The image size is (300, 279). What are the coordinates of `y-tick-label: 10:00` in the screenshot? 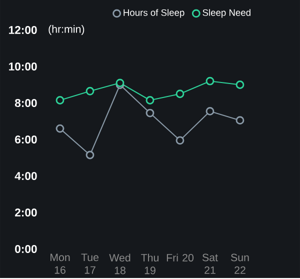 It's located at (23, 66).